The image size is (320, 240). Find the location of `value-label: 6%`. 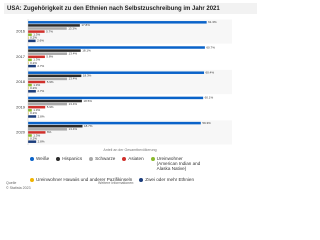

value-label: 6% is located at coordinates (49, 132).